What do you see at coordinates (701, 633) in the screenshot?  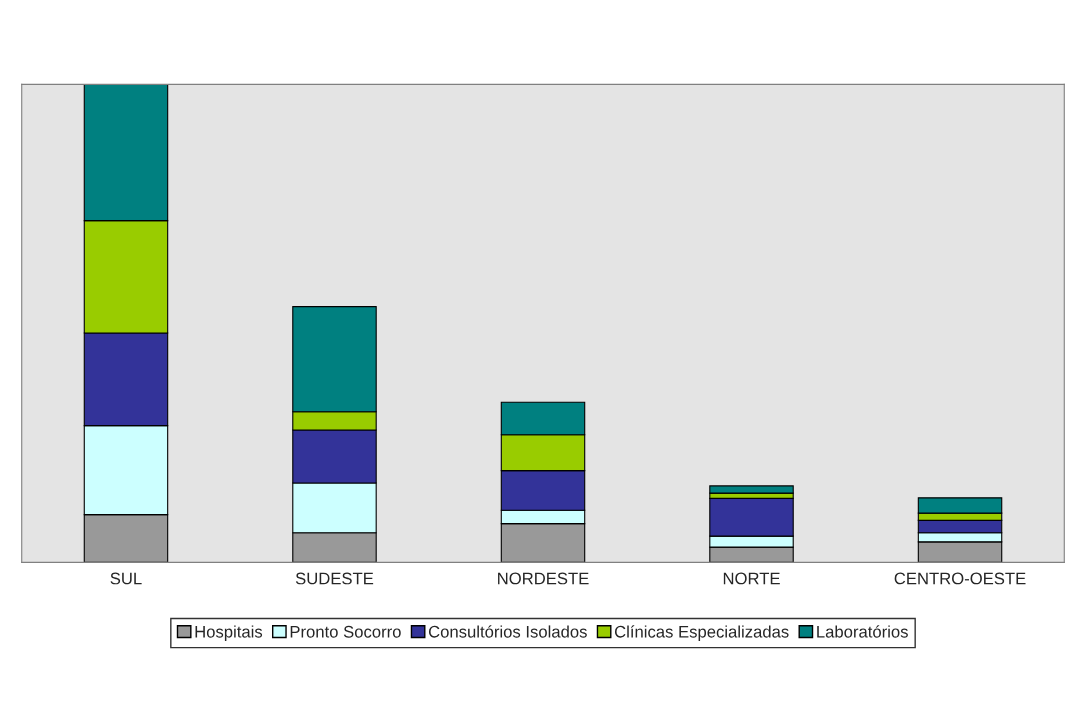 I see `legend-label: Clínicas Especializadas` at bounding box center [701, 633].